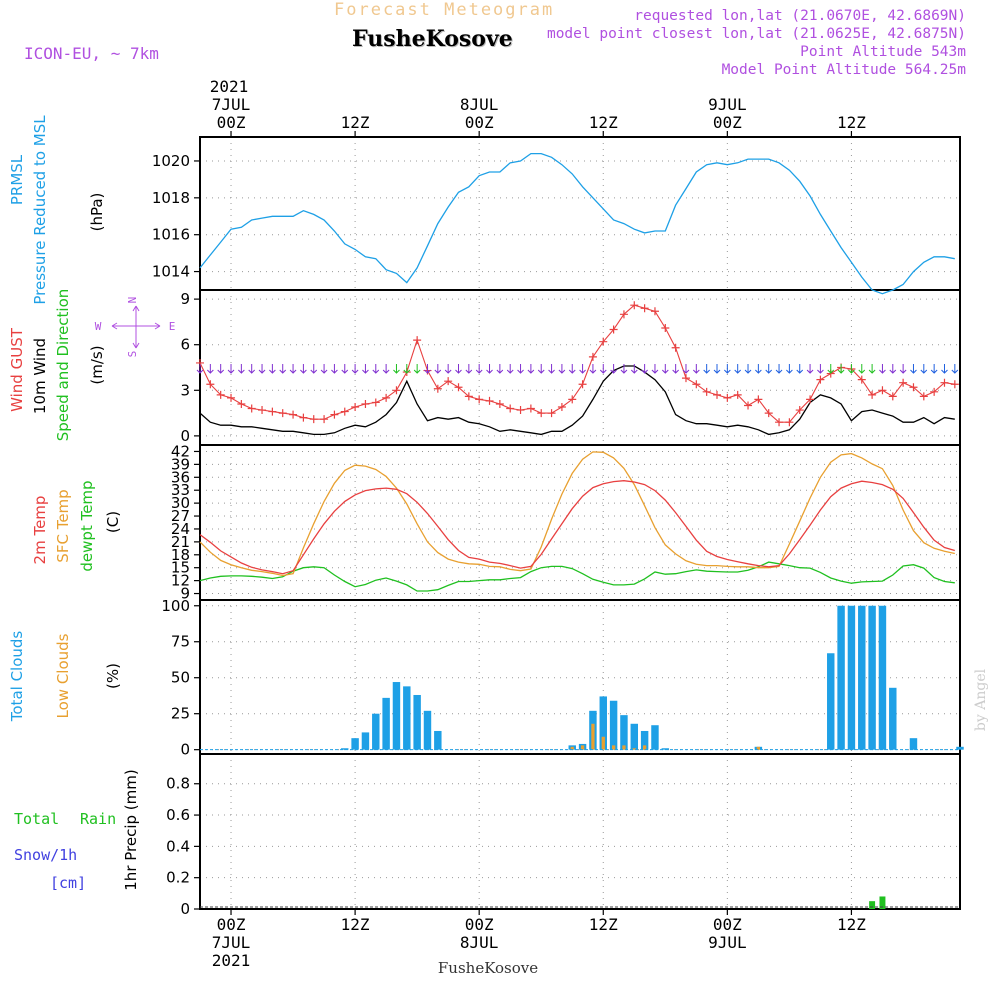 The image size is (1000, 1000). I want to click on temp-sfc-label: SFC Temp, so click(63, 525).